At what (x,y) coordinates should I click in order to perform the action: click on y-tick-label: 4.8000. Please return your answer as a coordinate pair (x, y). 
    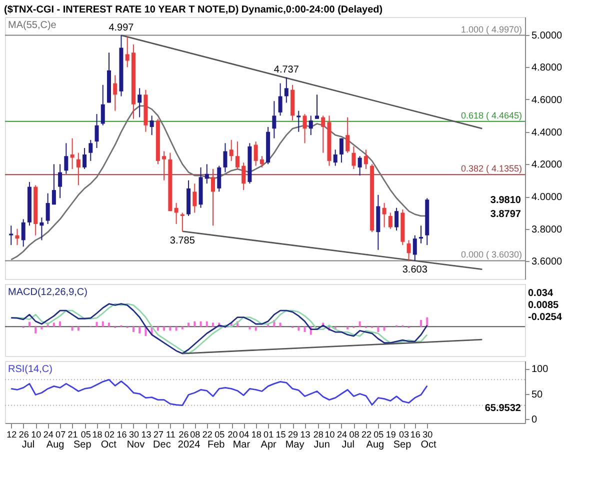
    Looking at the image, I should click on (547, 68).